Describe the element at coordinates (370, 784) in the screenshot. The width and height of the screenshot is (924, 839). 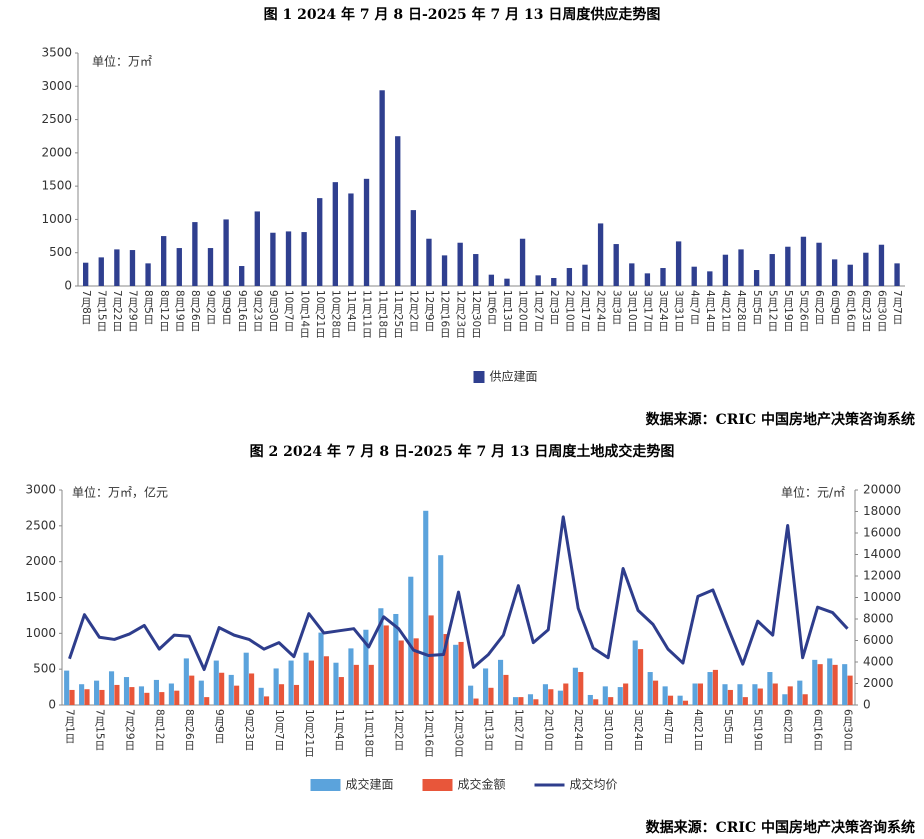
I see `legend-label: 成交建面` at that location.